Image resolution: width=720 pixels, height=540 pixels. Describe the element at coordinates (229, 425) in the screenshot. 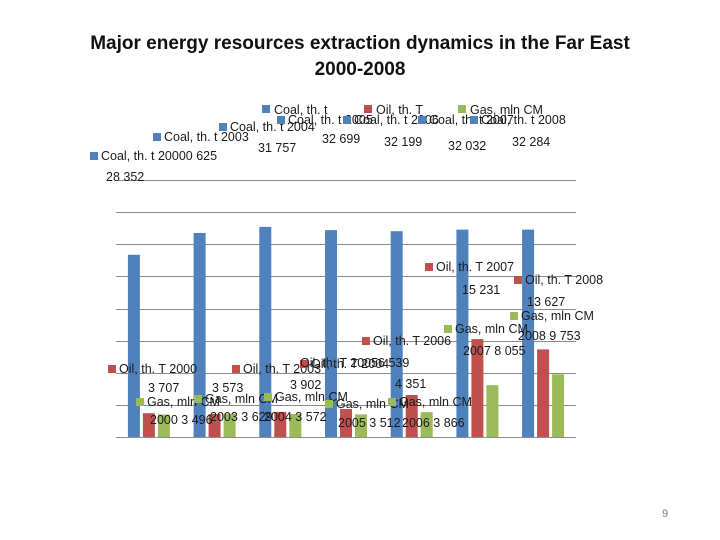

I see `bar-gas-2003` at that location.